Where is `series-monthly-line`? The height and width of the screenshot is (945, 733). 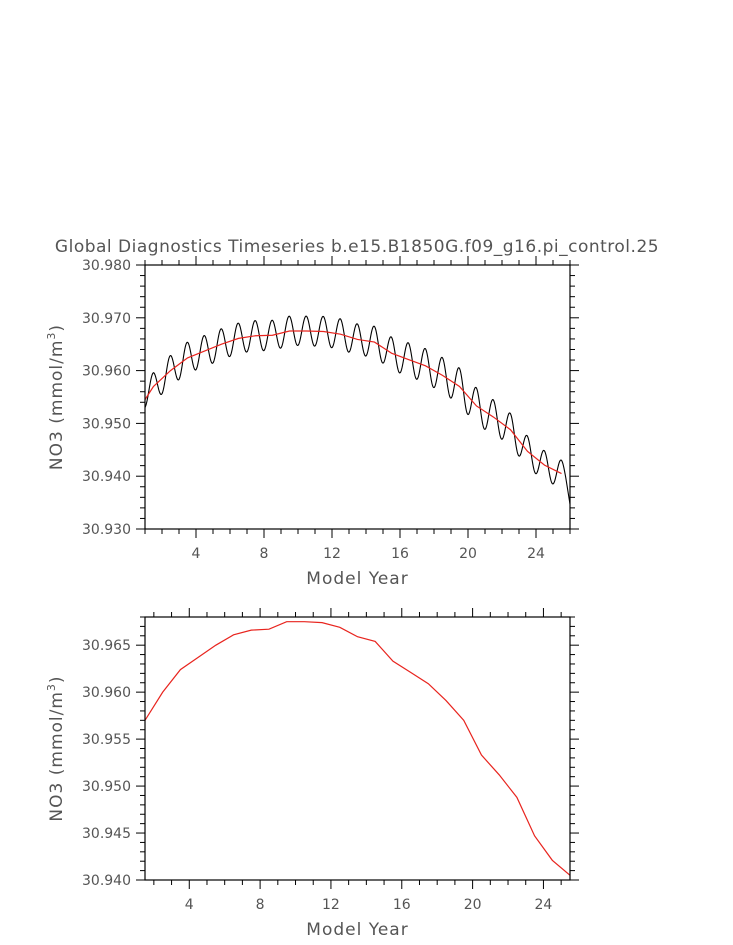
series-monthly-line is located at coordinates (357, 410).